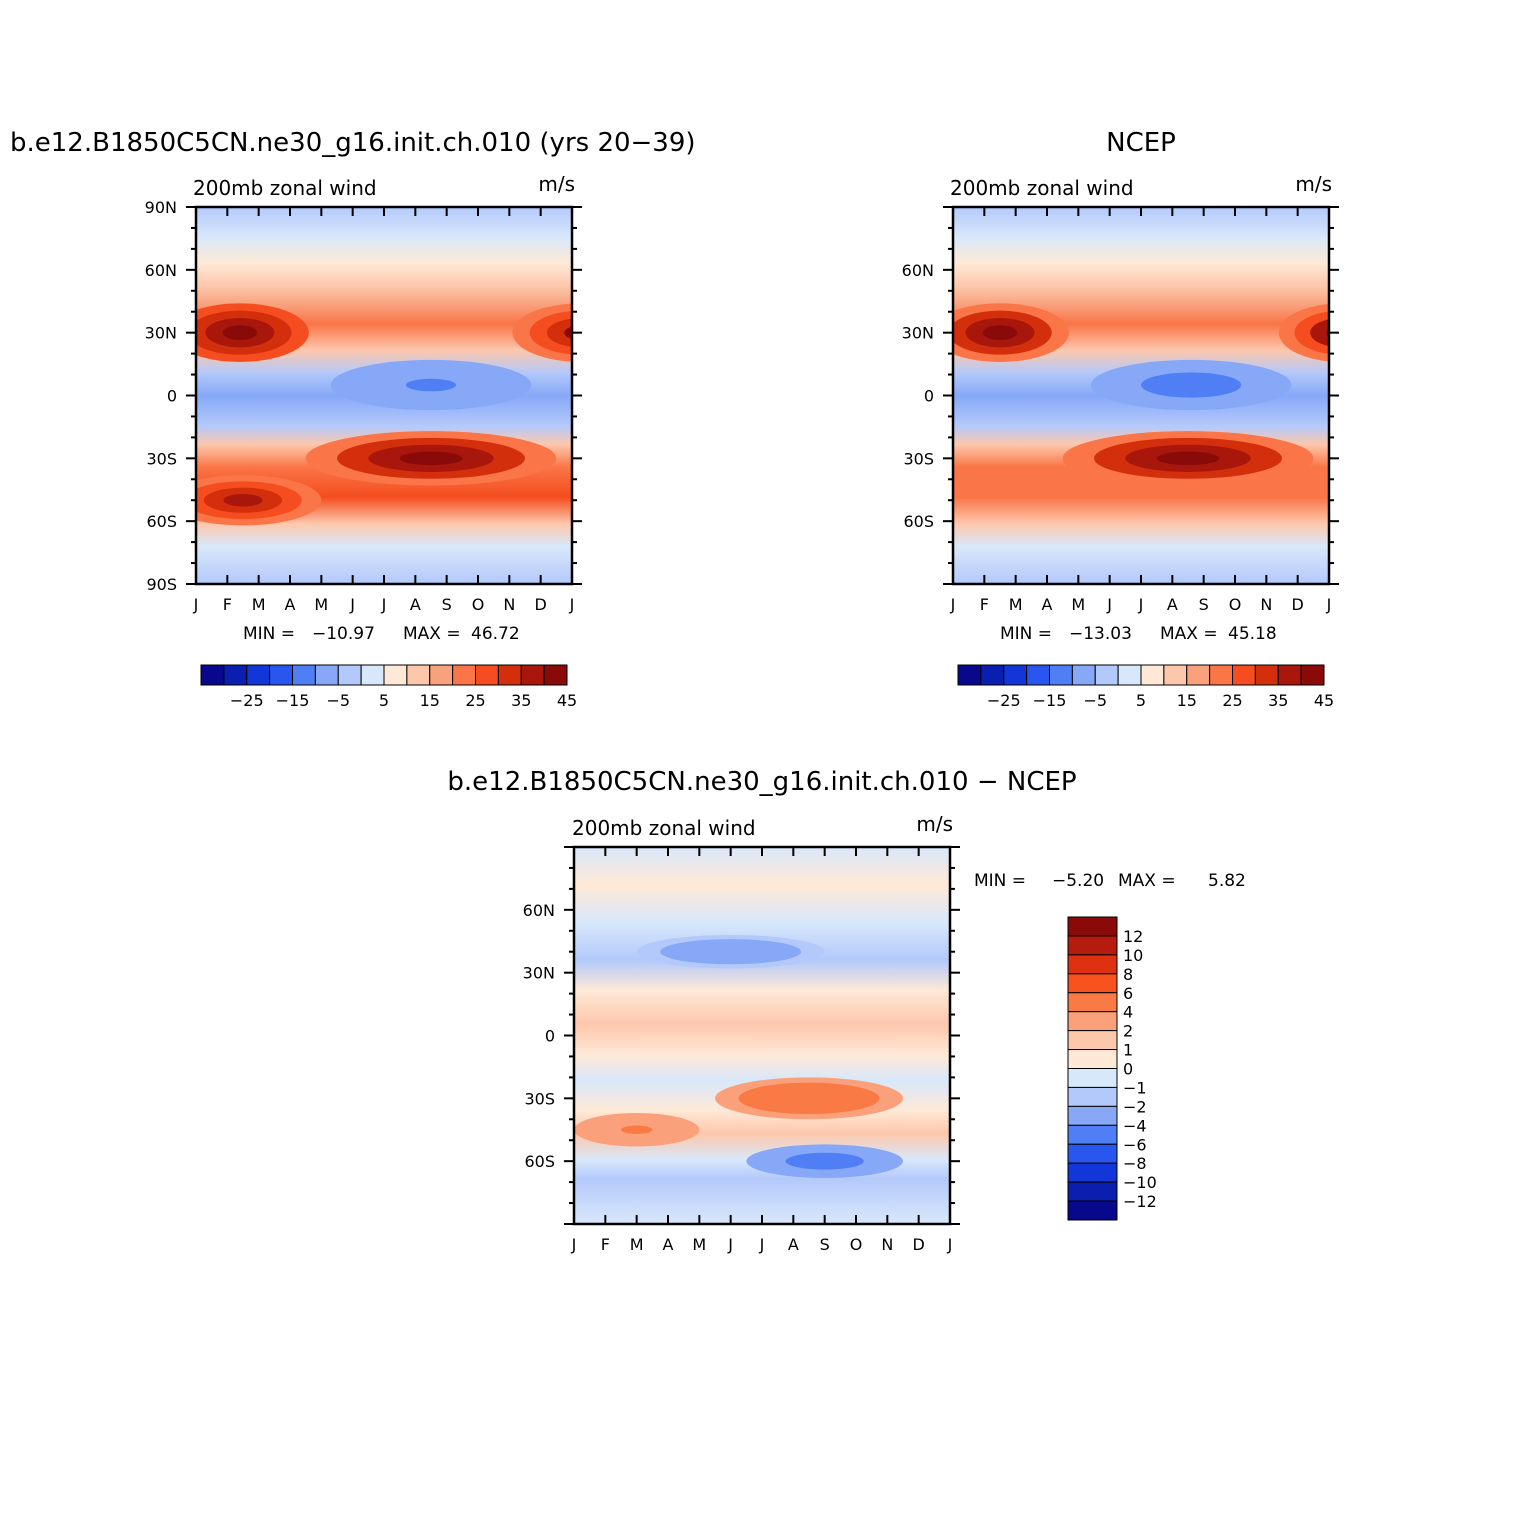  What do you see at coordinates (161, 207) in the screenshot?
I see `y-tick-label: 90N` at bounding box center [161, 207].